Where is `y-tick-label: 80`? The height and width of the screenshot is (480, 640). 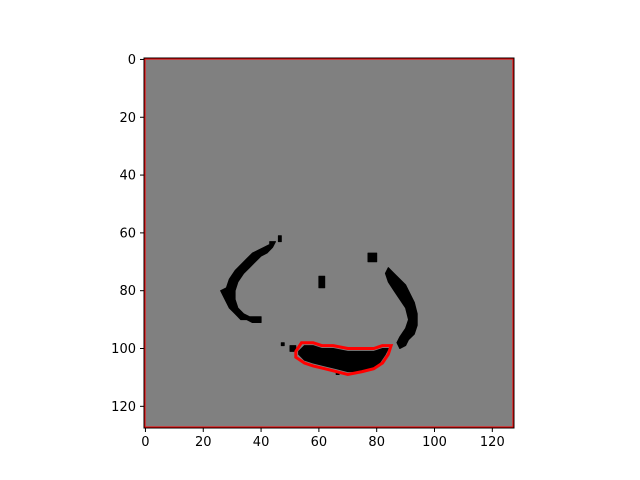
y-tick-label: 80 is located at coordinates (127, 291).